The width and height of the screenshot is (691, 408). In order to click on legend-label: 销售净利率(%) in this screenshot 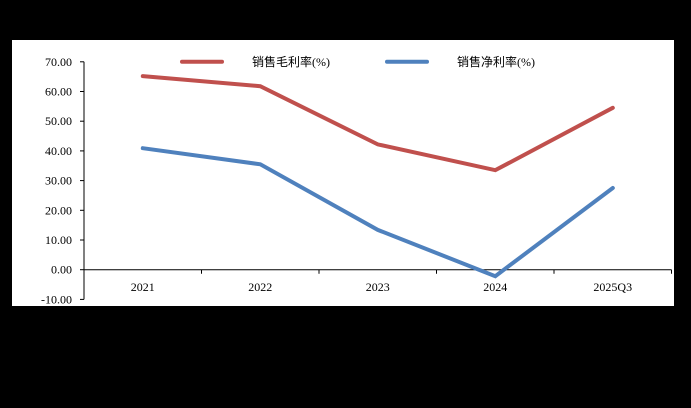, I will do `click(496, 61)`.